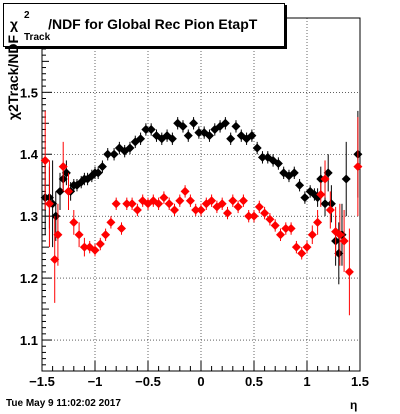 This screenshot has height=414, width=400. Describe the element at coordinates (354, 405) in the screenshot. I see `x-axis-label: η` at that location.